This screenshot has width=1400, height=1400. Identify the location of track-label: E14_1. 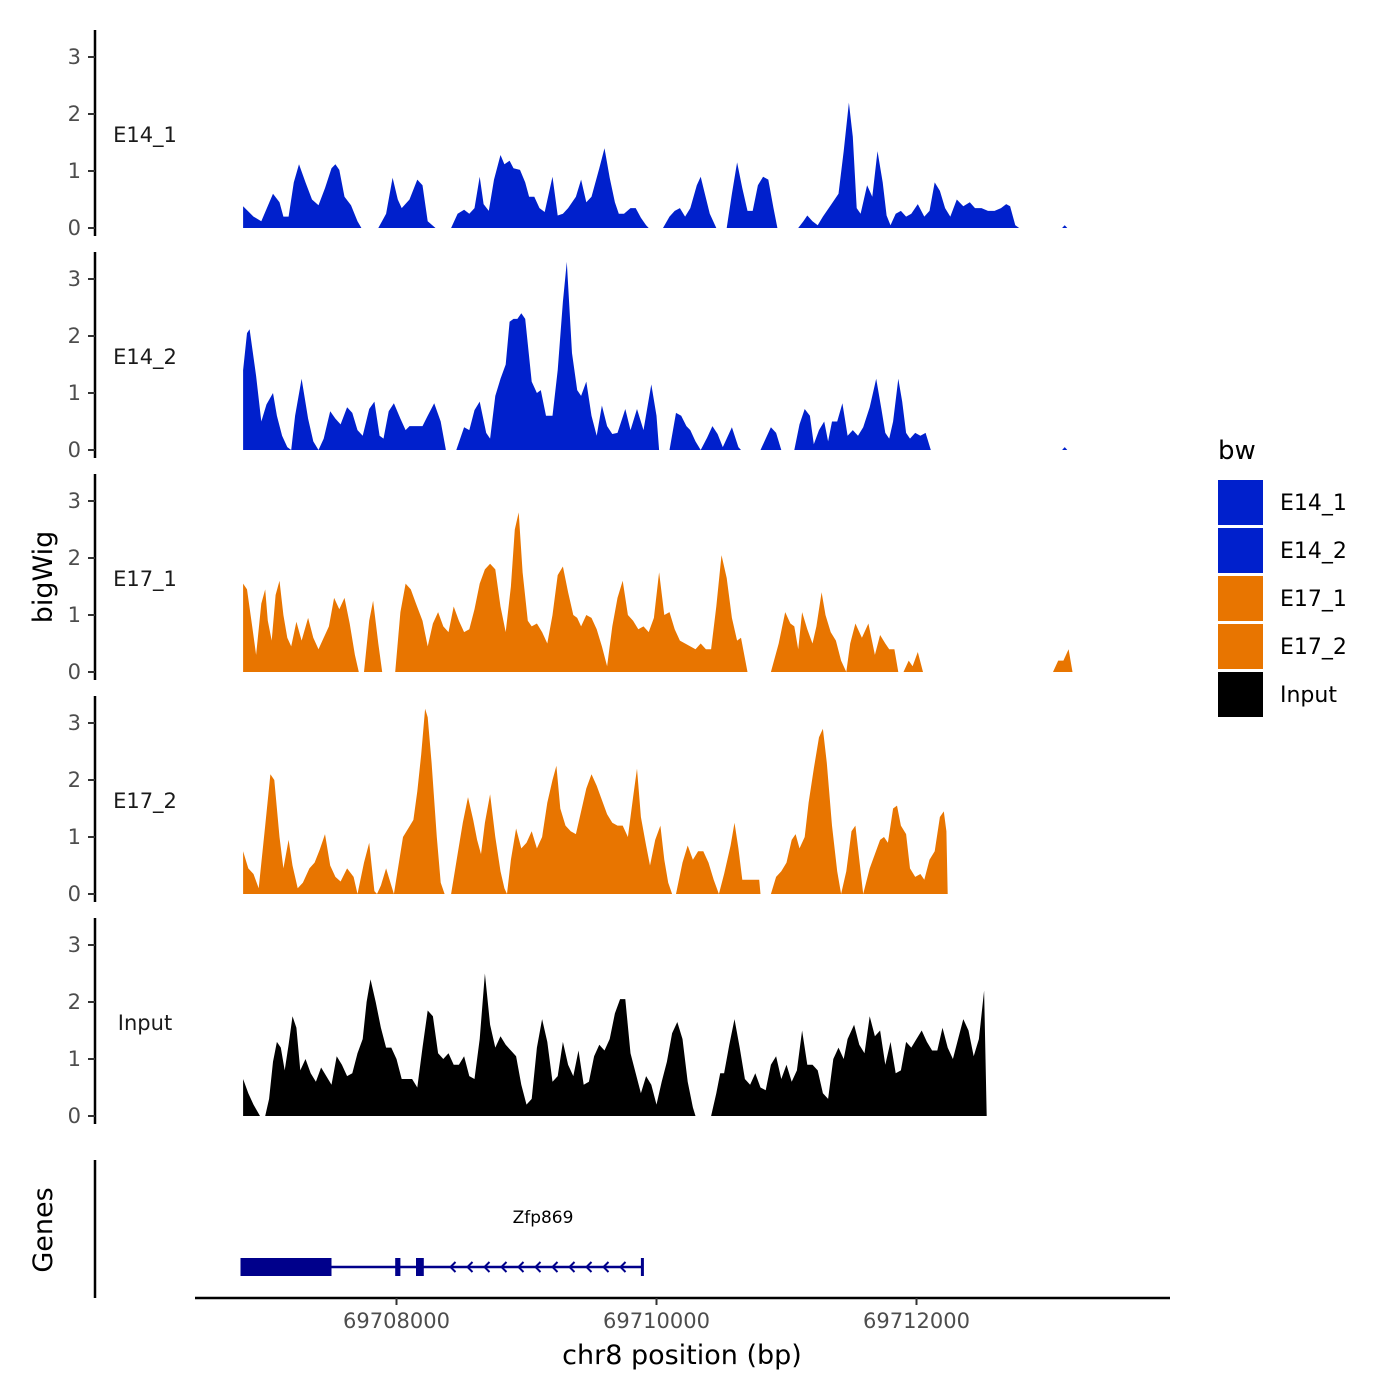
(145, 135).